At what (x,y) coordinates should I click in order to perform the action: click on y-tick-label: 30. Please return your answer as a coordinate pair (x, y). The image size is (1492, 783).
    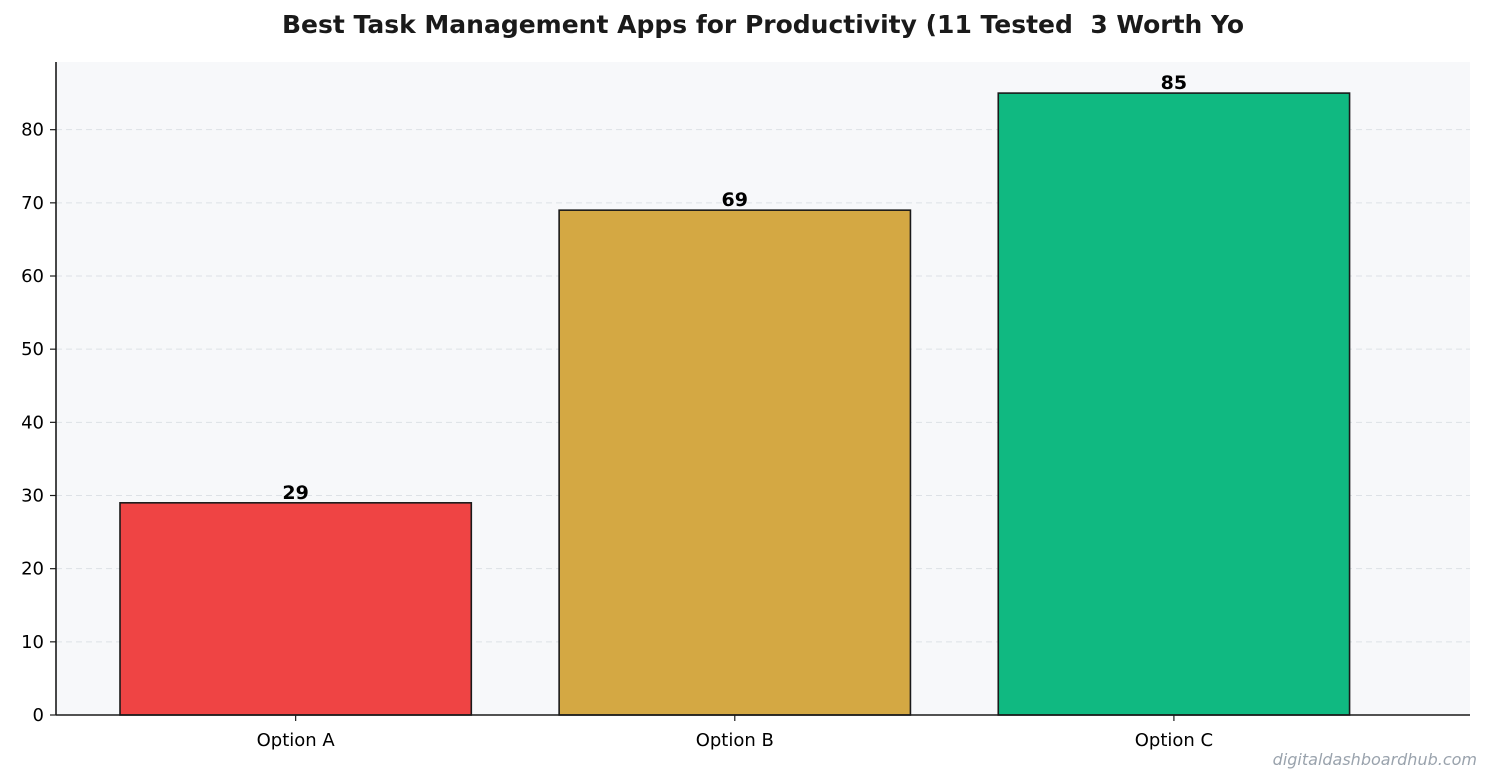
    Looking at the image, I should click on (32, 496).